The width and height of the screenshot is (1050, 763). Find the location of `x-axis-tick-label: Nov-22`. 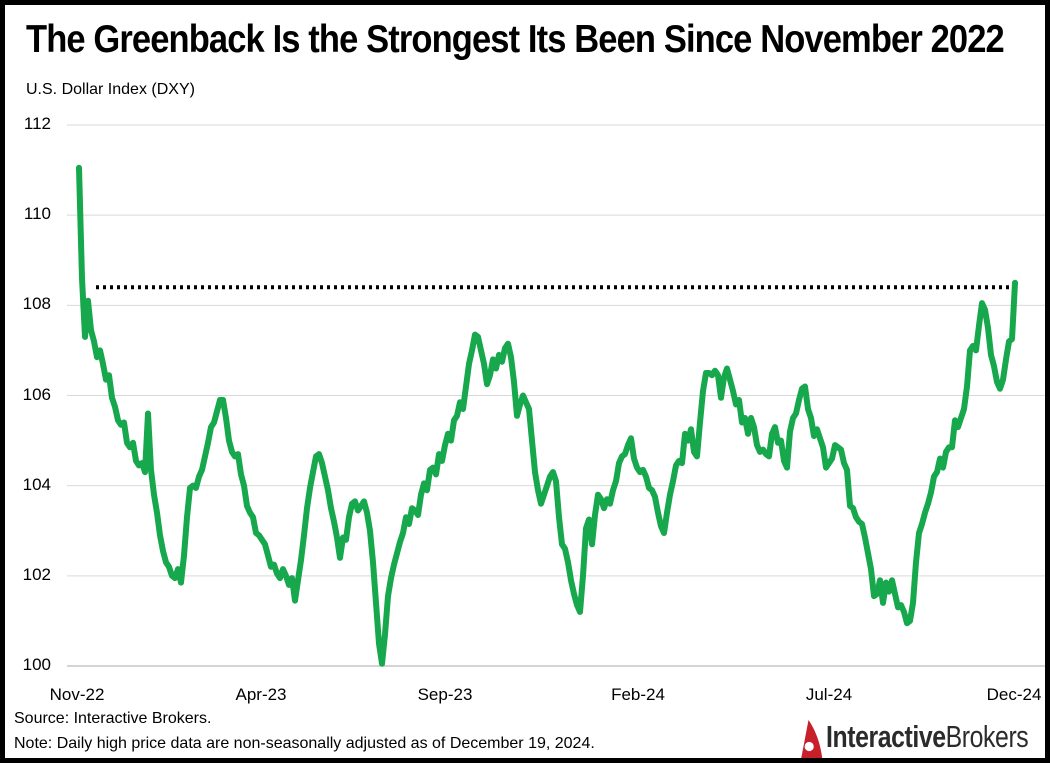

x-axis-tick-label: Nov-22 is located at coordinates (77, 694).